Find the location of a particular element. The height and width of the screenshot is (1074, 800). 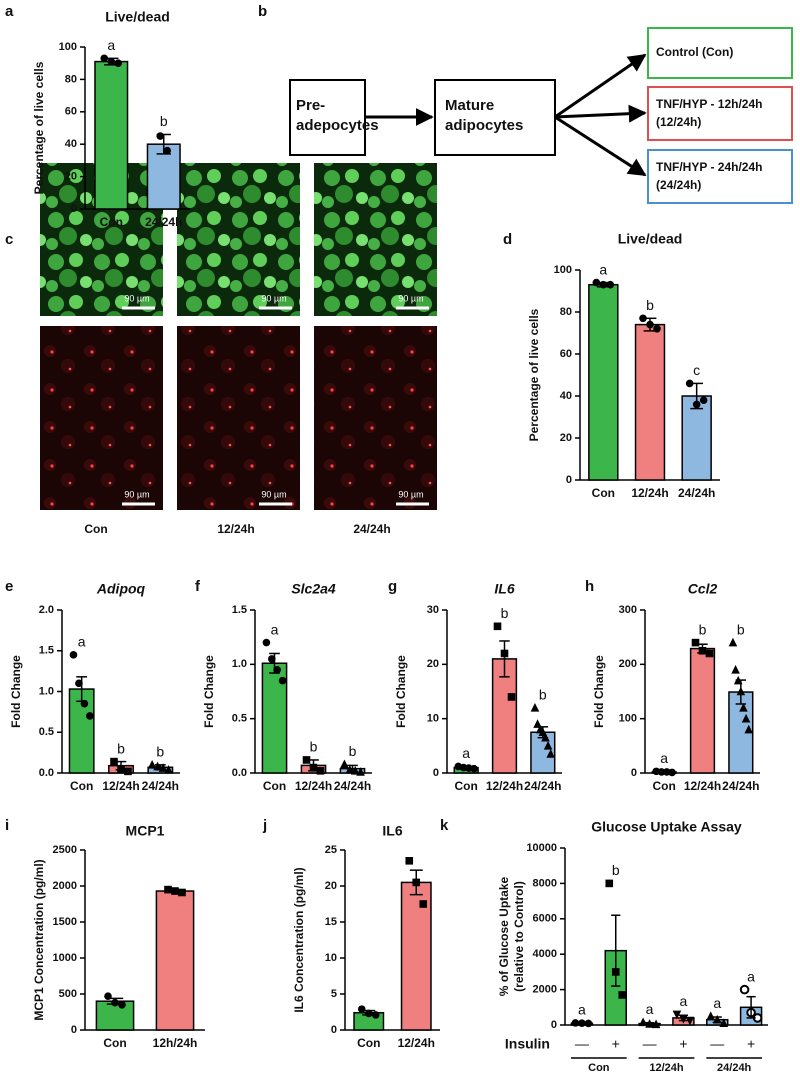

x-tick-label: 12h/24h is located at coordinates (175, 1043).